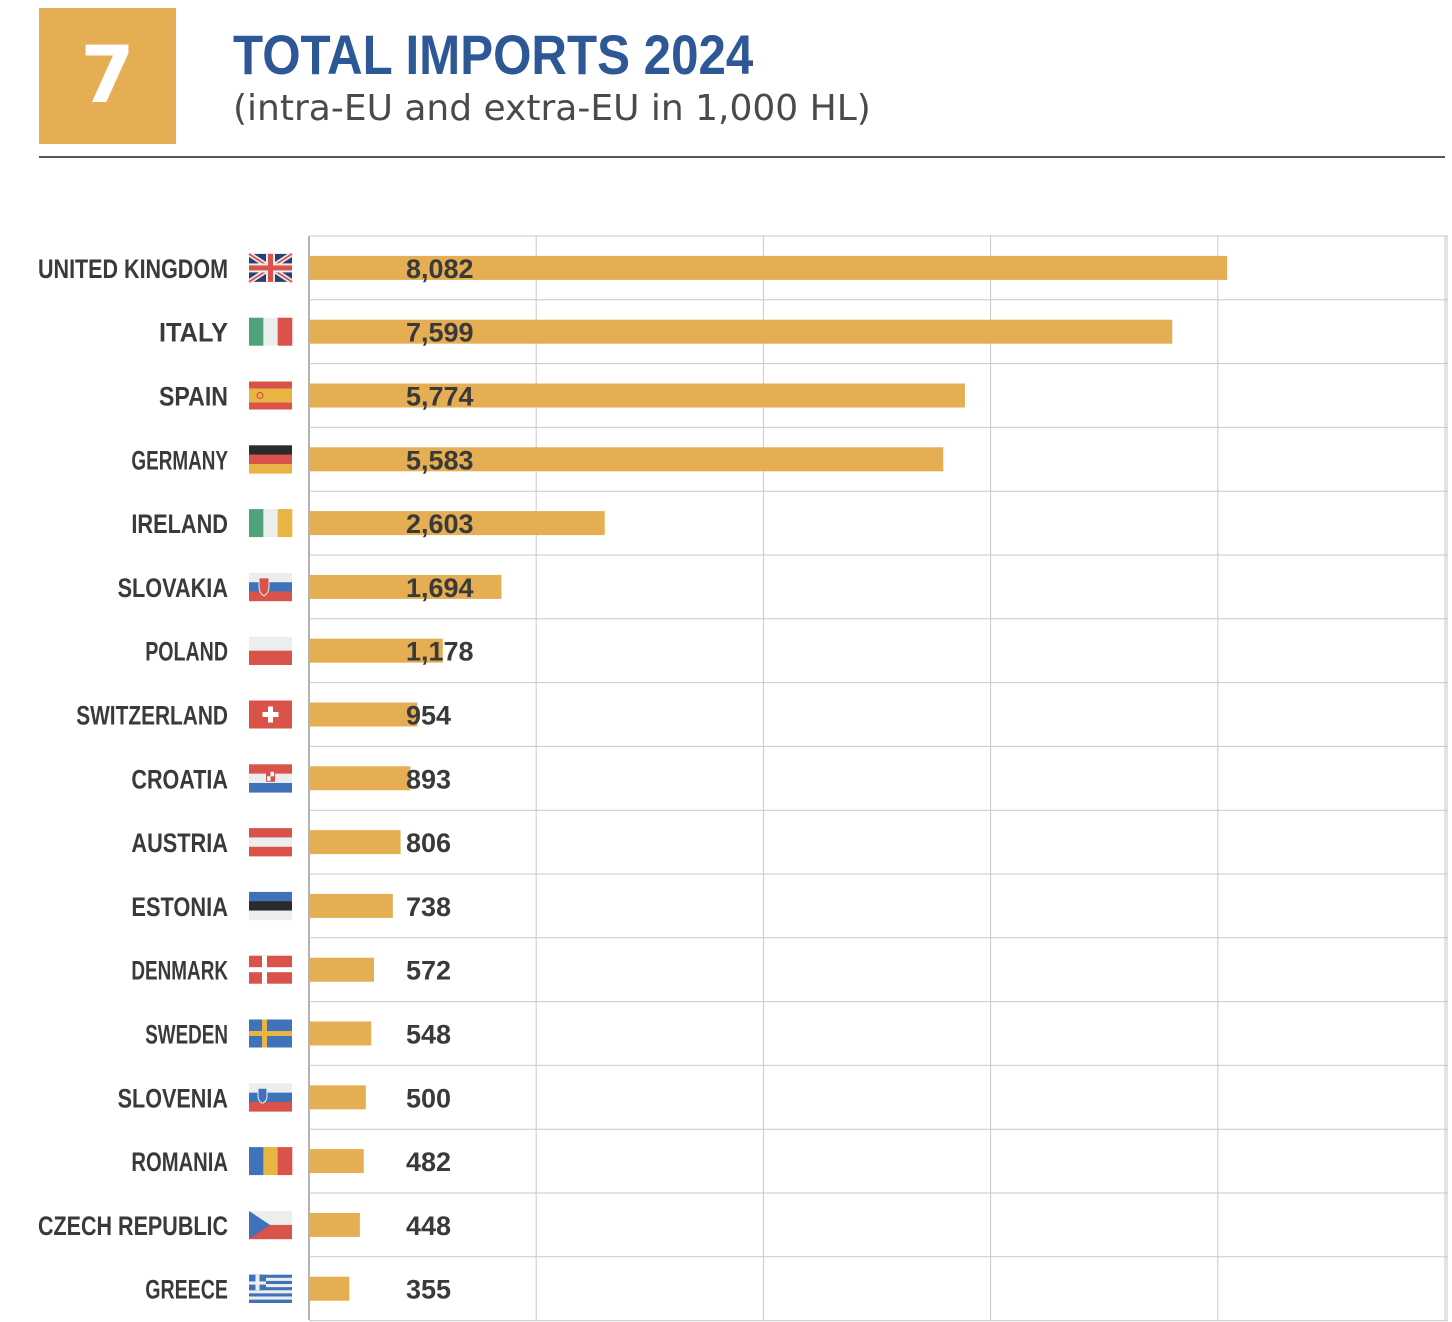 The width and height of the screenshot is (1452, 1322). I want to click on value-label: 572, so click(428, 971).